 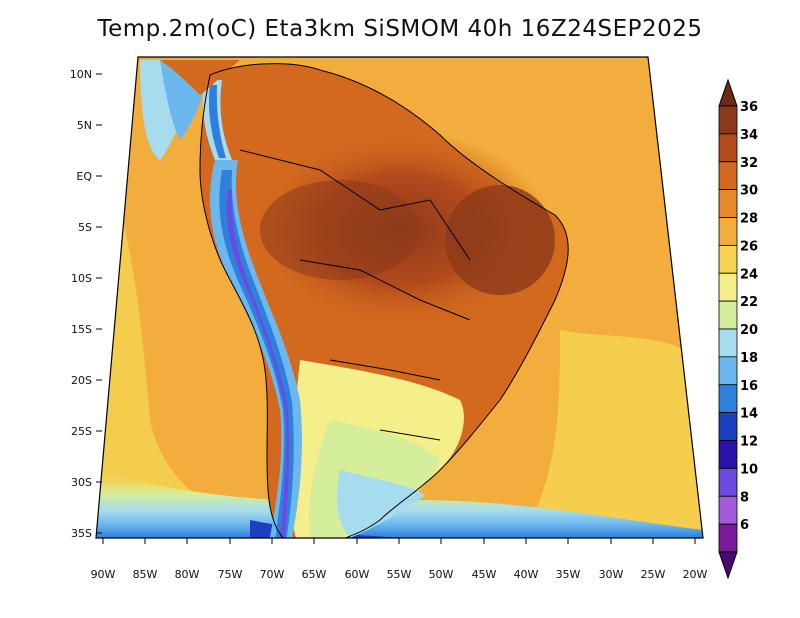 What do you see at coordinates (103, 574) in the screenshot?
I see `lon-label: 90W` at bounding box center [103, 574].